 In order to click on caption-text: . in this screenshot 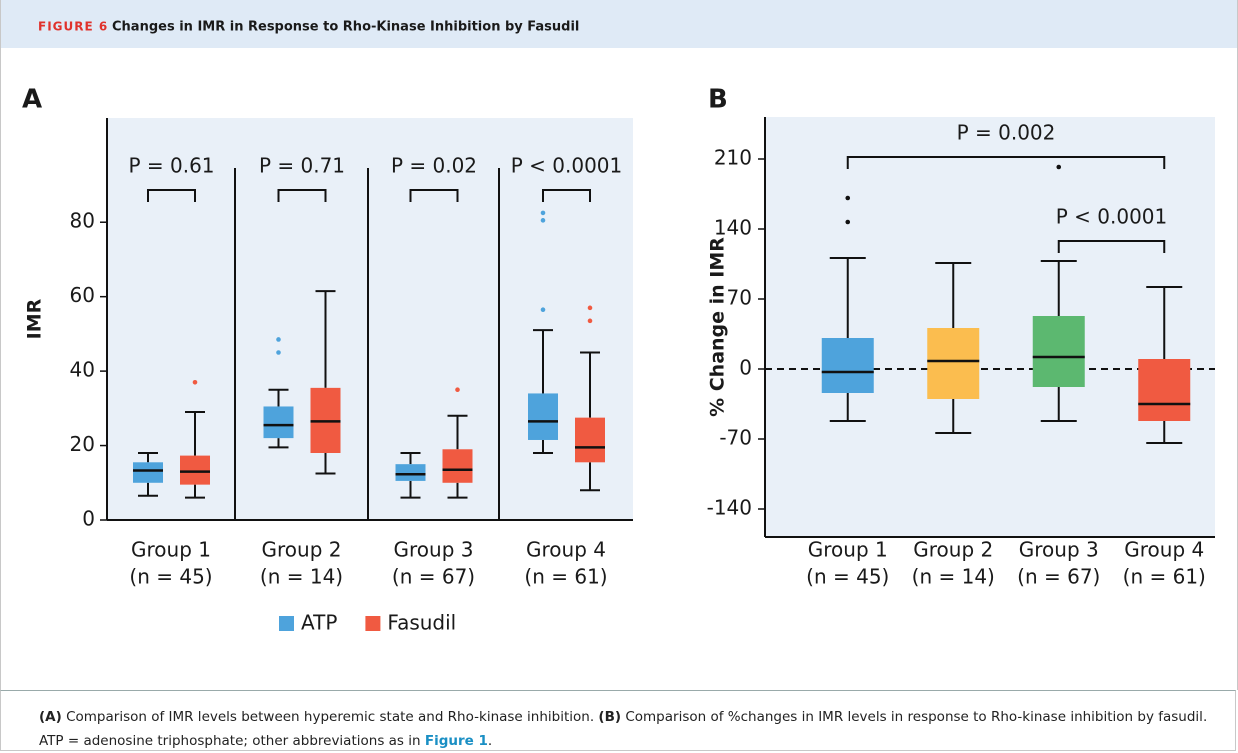, I will do `click(490, 741)`.